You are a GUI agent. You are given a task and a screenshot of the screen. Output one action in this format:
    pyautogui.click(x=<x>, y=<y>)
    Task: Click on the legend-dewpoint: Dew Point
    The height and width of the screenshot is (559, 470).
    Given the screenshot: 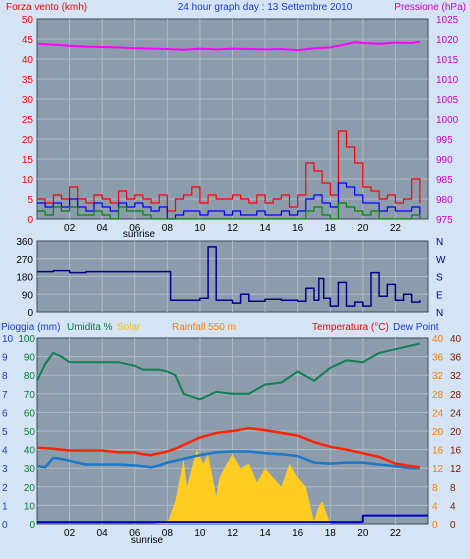 What is the action you would take?
    pyautogui.click(x=416, y=327)
    